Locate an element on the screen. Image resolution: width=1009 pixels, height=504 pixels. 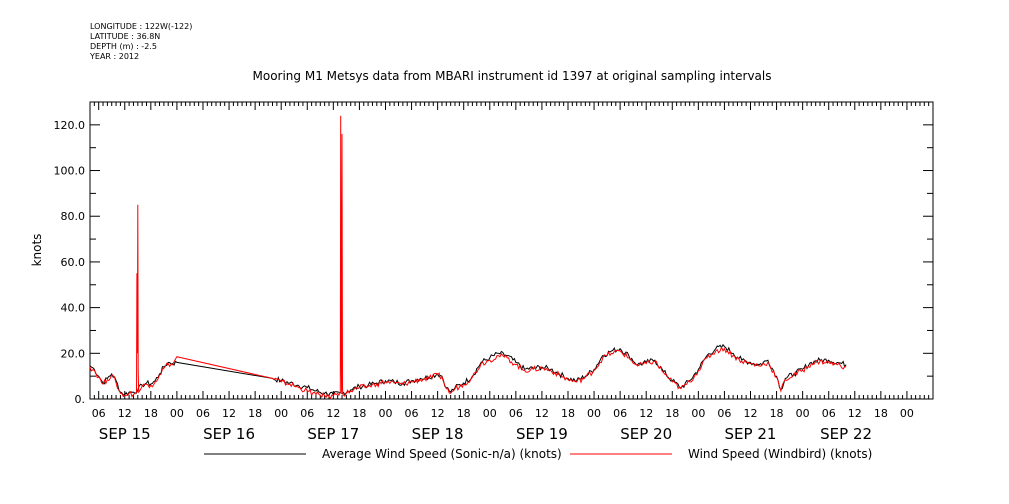
y-tick-label: 0. is located at coordinates (80, 399).